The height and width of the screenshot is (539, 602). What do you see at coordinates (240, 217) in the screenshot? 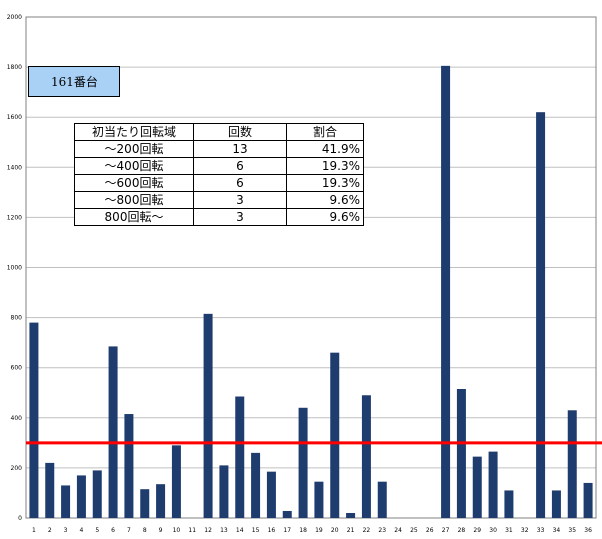
I see `stats-count: 3` at bounding box center [240, 217].